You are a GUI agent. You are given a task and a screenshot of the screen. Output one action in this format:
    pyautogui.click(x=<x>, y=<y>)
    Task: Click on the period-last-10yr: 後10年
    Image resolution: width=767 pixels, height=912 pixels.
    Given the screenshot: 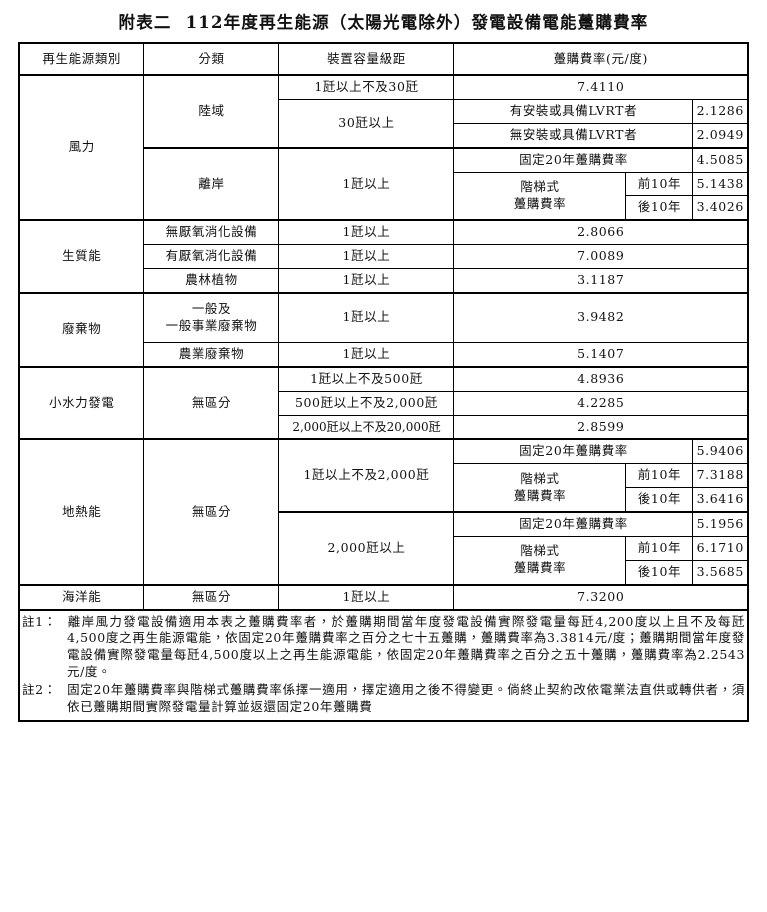 What is the action you would take?
    pyautogui.click(x=659, y=208)
    